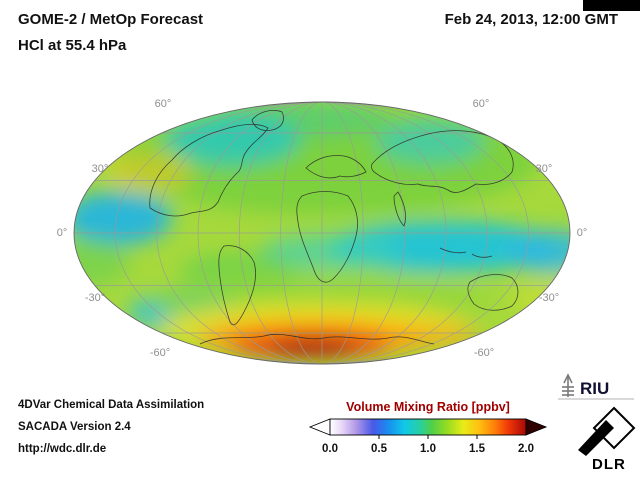 This screenshot has width=640, height=480. What do you see at coordinates (549, 298) in the screenshot?
I see `lat-label-right-m30: -30°` at bounding box center [549, 298].